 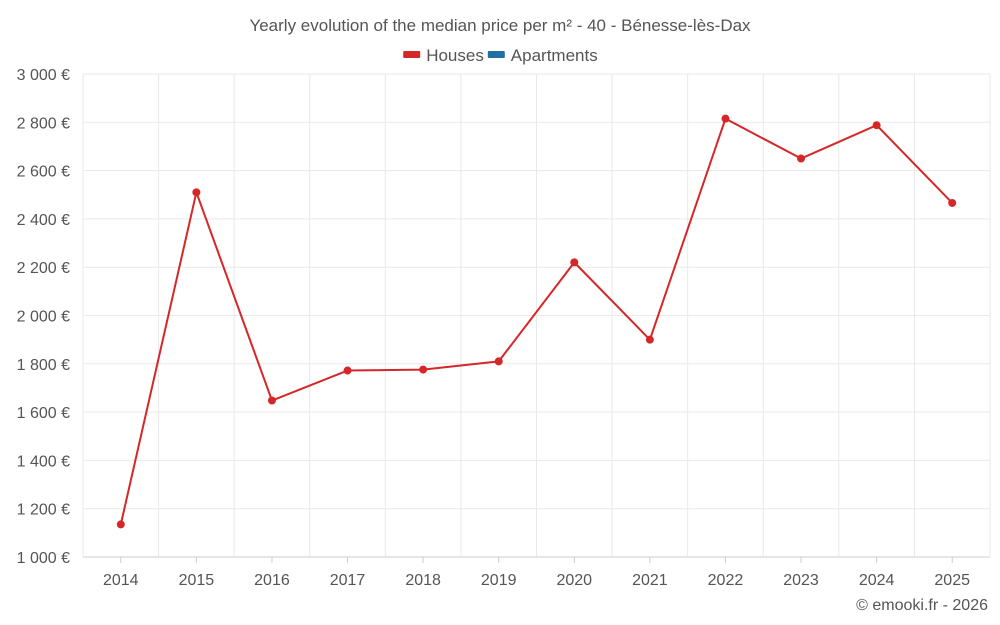 What do you see at coordinates (922, 605) in the screenshot?
I see `credit-text: © emooki.fr - 2026` at bounding box center [922, 605].